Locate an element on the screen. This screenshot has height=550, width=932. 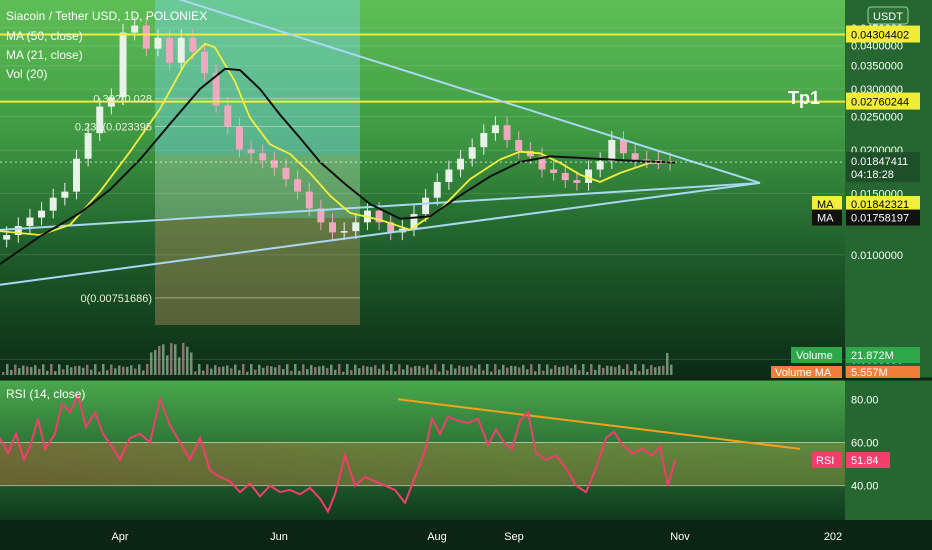
chart-title: Siacoin / Tether USD, 1D, POLONIEX is located at coordinates (106, 16).